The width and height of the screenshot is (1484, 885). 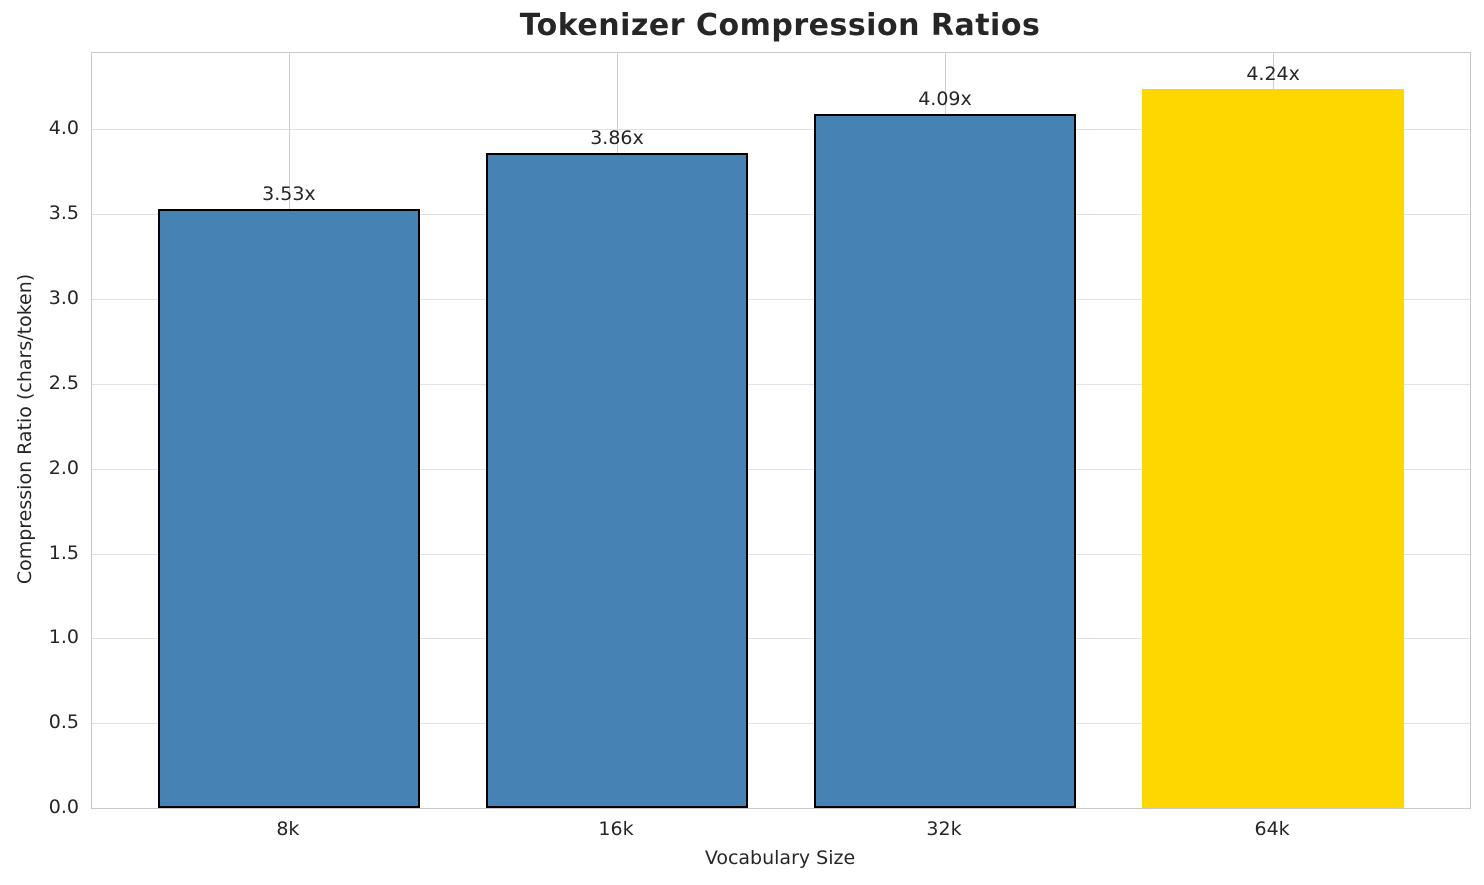 I want to click on x-tick-label: 8k, so click(x=288, y=829).